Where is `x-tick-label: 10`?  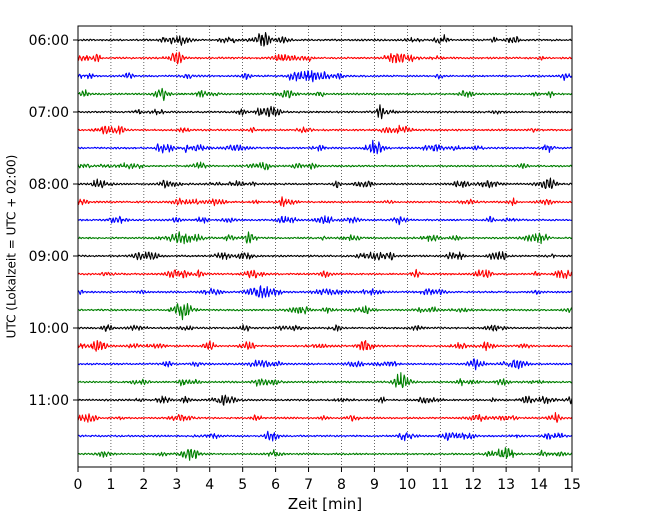
x-tick-label: 10 is located at coordinates (407, 485).